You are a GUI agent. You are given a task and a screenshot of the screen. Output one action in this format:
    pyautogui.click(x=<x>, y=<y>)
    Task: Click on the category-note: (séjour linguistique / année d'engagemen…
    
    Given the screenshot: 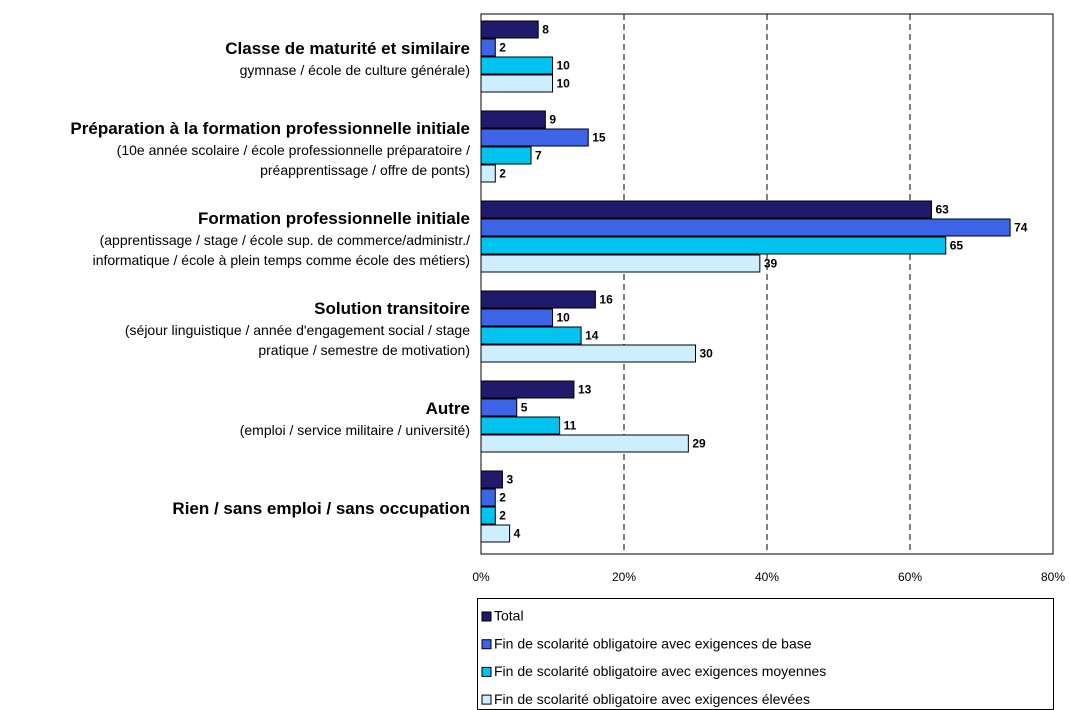 What is the action you would take?
    pyautogui.click(x=297, y=330)
    